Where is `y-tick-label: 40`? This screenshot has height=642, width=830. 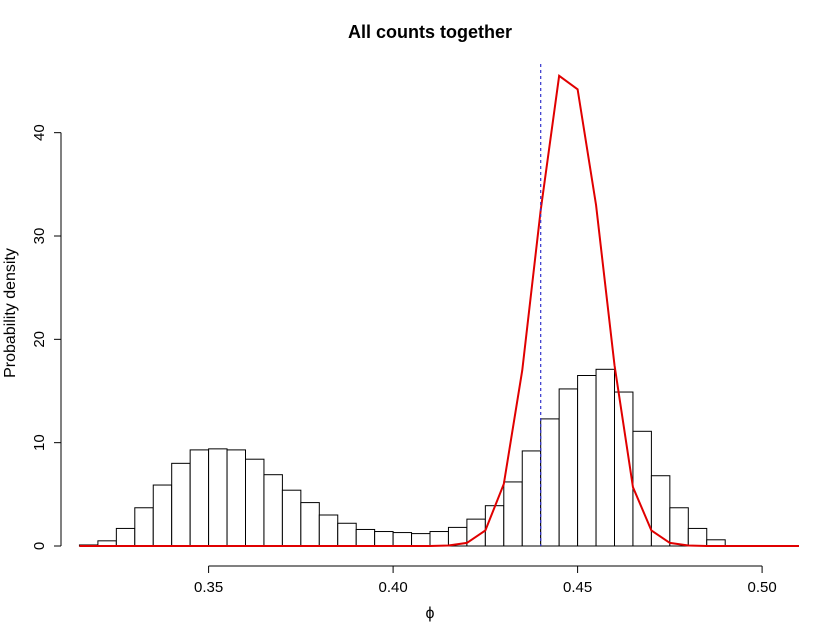 y-tick-label: 40 is located at coordinates (39, 132).